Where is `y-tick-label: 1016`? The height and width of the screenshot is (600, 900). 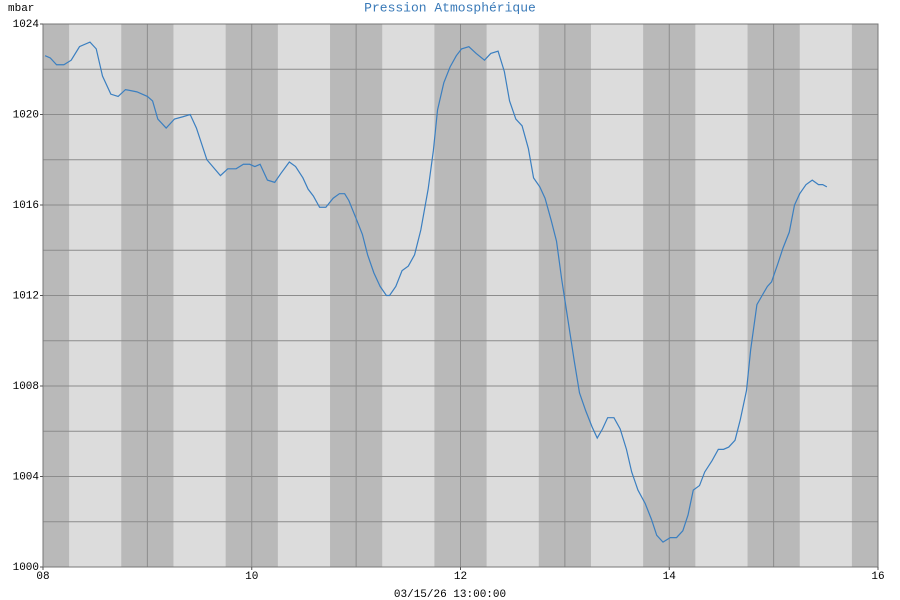
y-tick-label: 1016 is located at coordinates (26, 206).